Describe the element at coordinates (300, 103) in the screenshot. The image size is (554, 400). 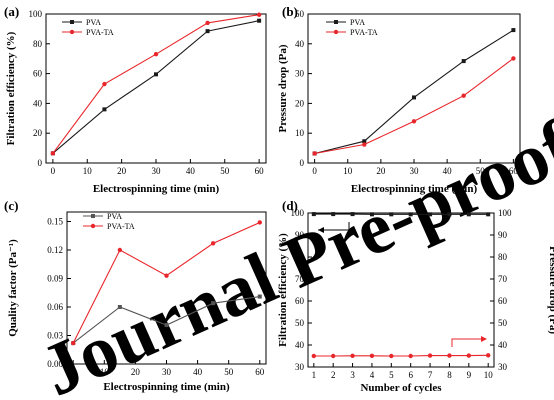
I see `y-tick-label: 20` at that location.